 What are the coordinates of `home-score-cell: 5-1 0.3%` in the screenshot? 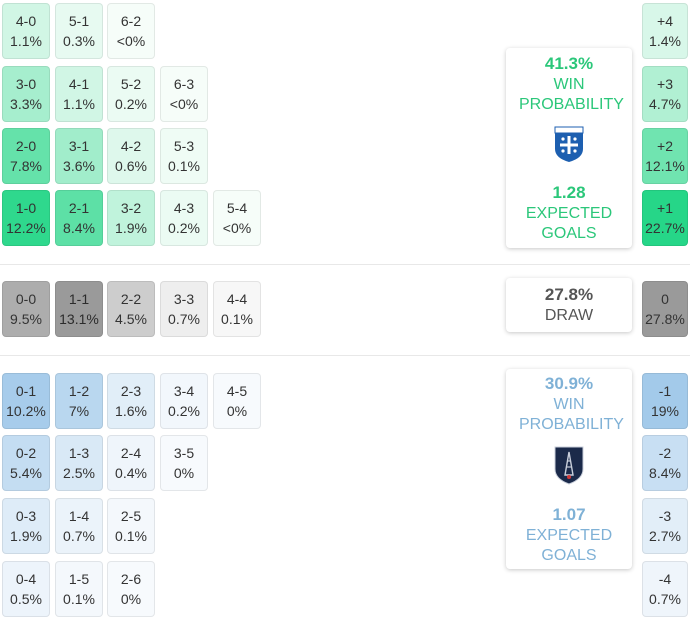 It's located at (79, 31).